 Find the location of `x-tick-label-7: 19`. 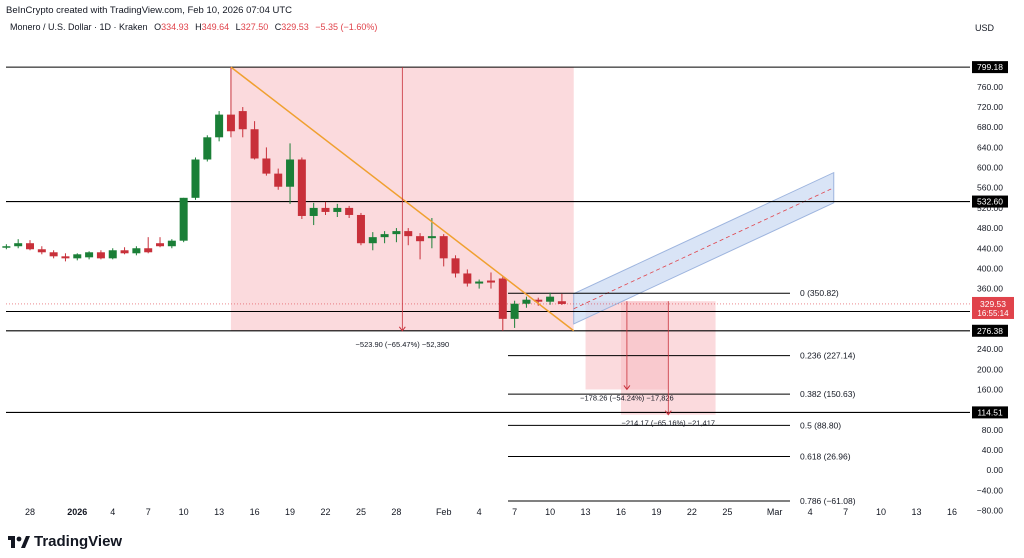

x-tick-label-7: 19 is located at coordinates (290, 512).